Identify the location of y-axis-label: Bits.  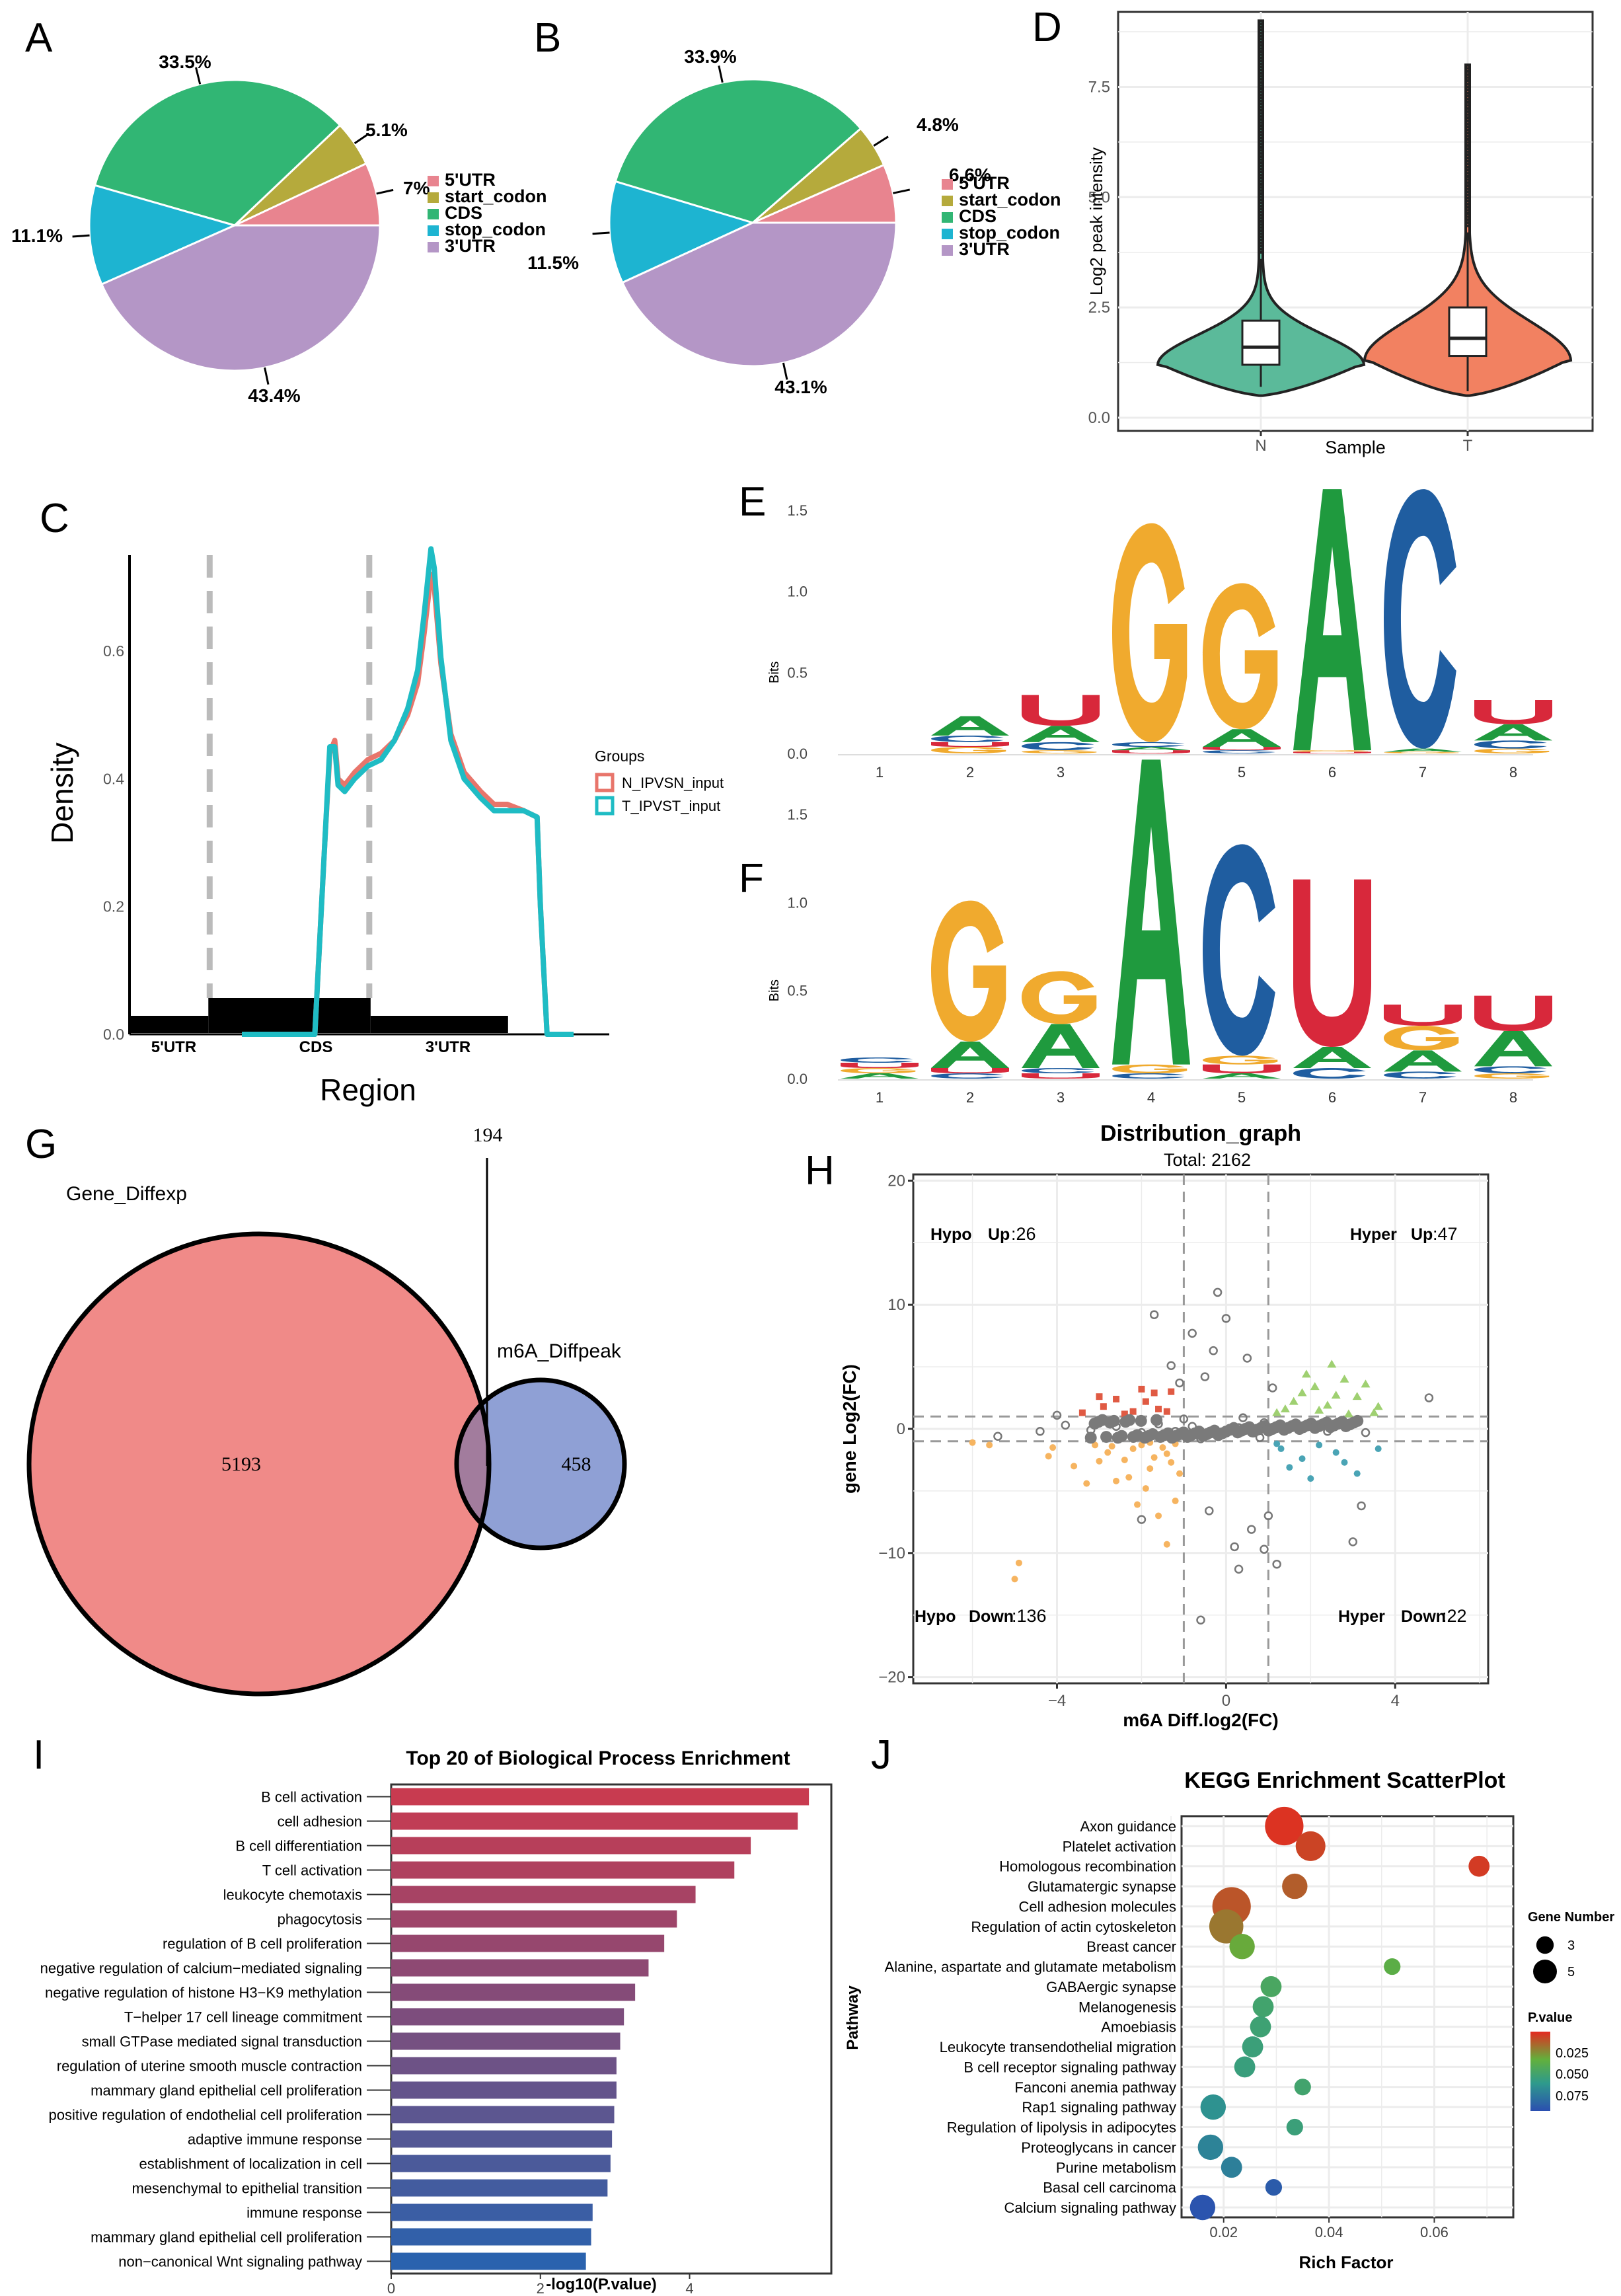
(774, 990).